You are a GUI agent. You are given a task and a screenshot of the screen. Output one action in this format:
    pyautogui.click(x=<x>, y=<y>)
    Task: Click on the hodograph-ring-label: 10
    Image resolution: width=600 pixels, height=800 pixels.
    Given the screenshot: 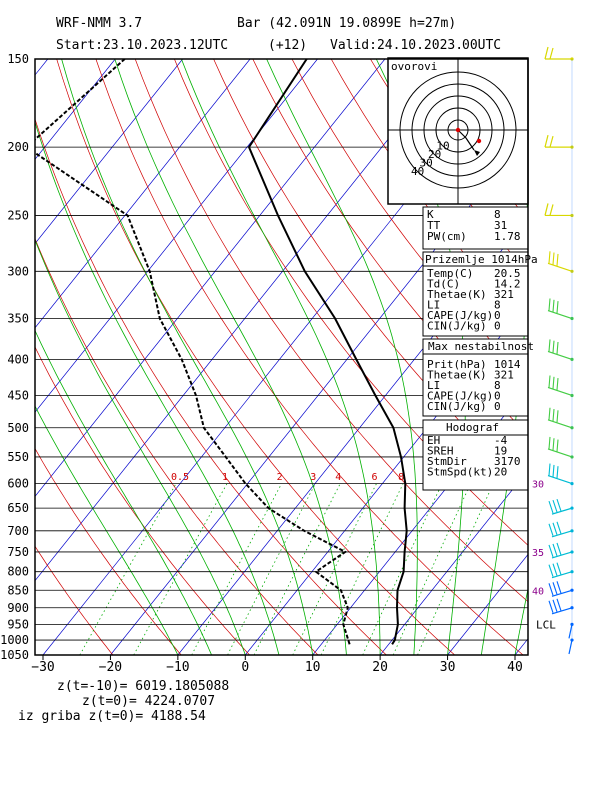 What is the action you would take?
    pyautogui.click(x=442, y=146)
    